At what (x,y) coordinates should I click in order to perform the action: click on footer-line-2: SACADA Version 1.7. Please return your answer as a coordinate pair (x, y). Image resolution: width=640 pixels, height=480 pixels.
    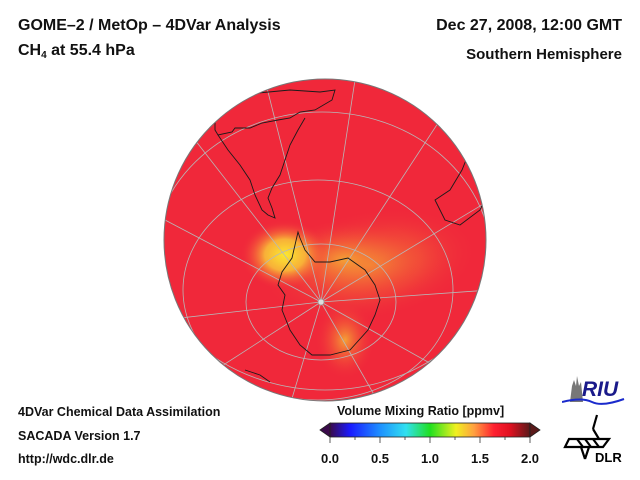
    Looking at the image, I should click on (79, 436).